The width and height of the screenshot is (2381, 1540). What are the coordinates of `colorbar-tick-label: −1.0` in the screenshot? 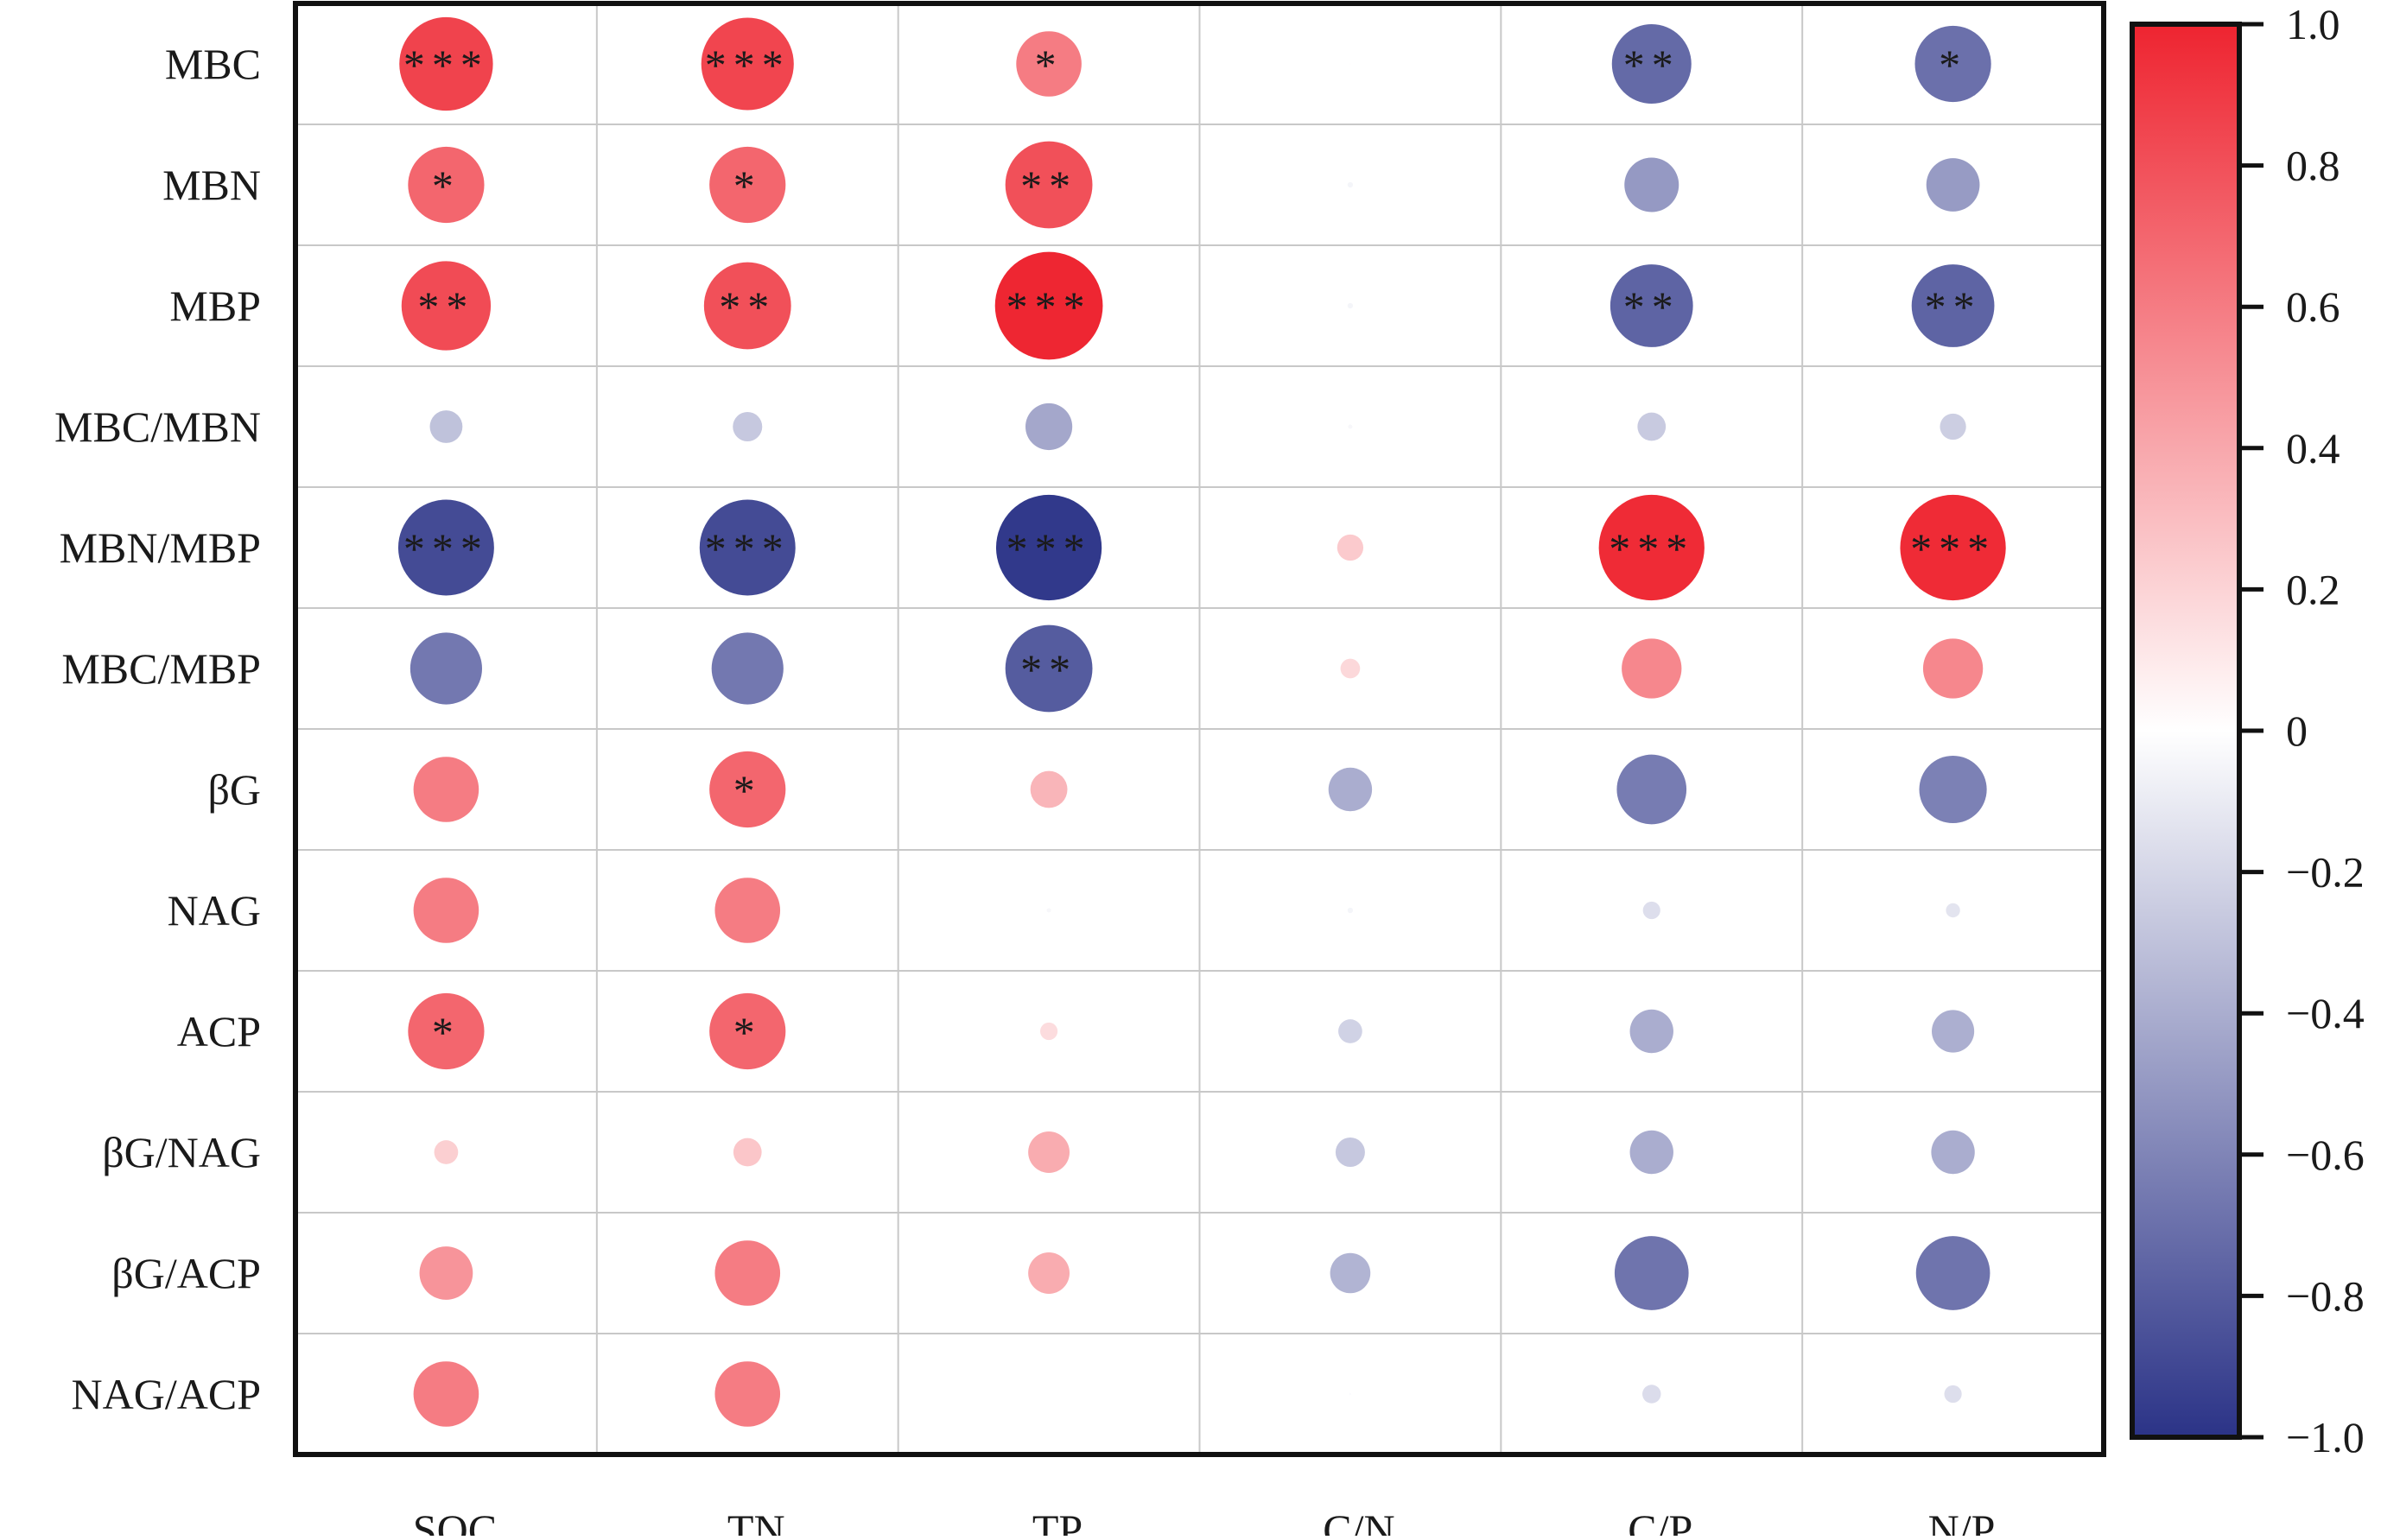 It's located at (2325, 1437).